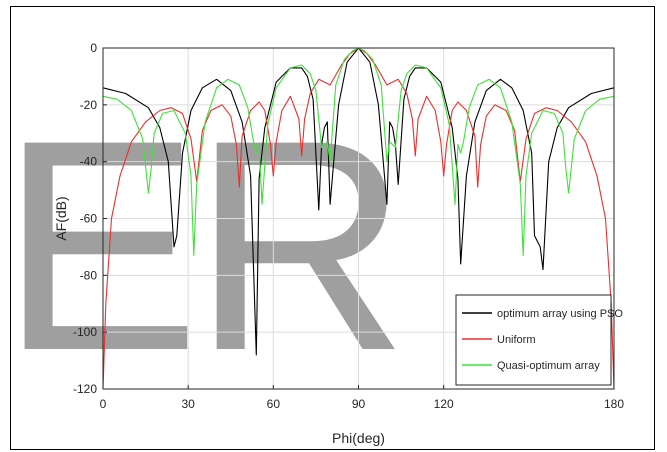 Image resolution: width=667 pixels, height=452 pixels. What do you see at coordinates (614, 404) in the screenshot?
I see `x-tick-label: 180` at bounding box center [614, 404].